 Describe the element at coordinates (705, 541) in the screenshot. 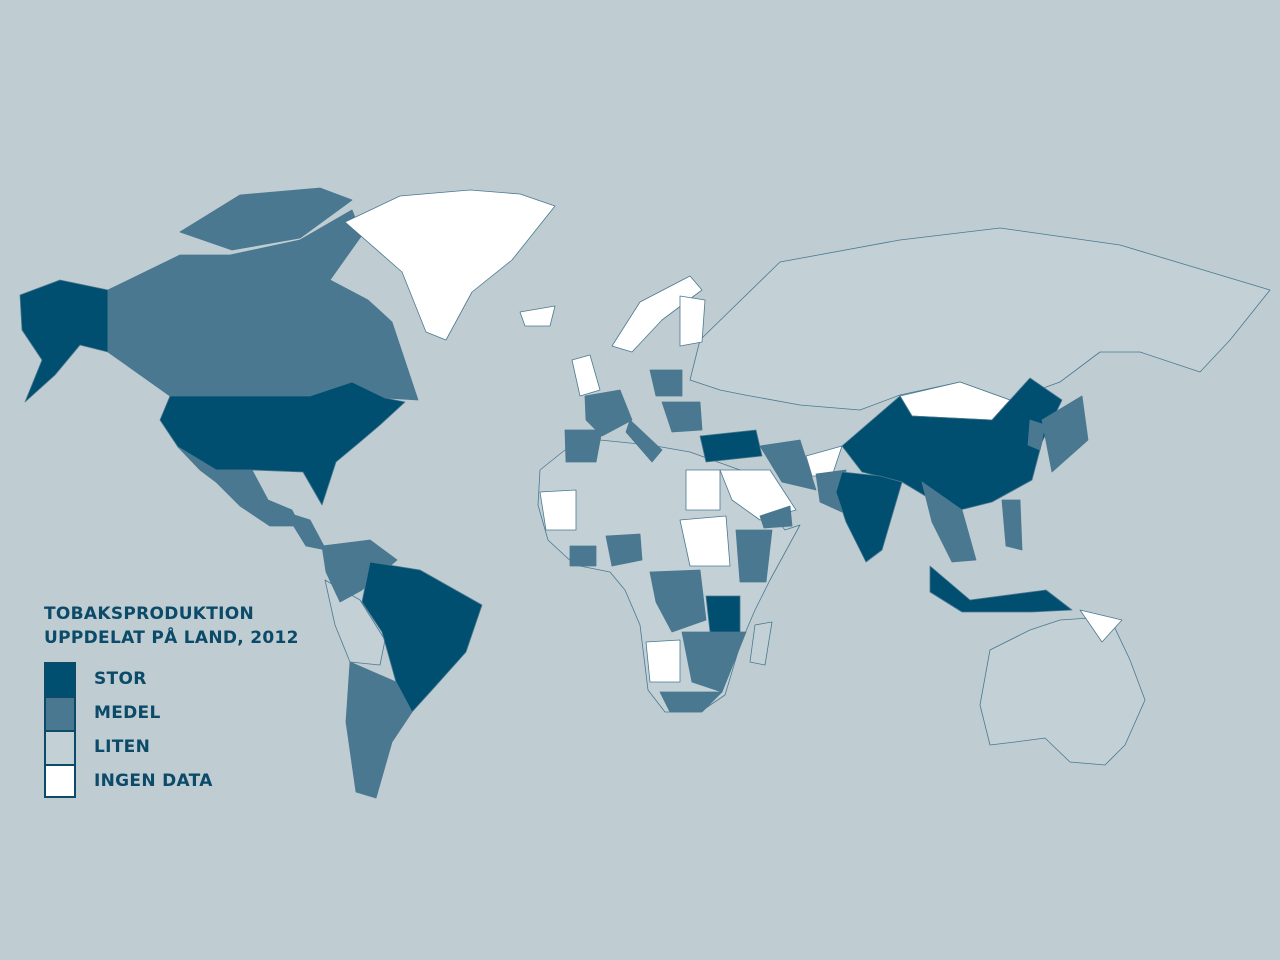

I see `region-sudan` at that location.